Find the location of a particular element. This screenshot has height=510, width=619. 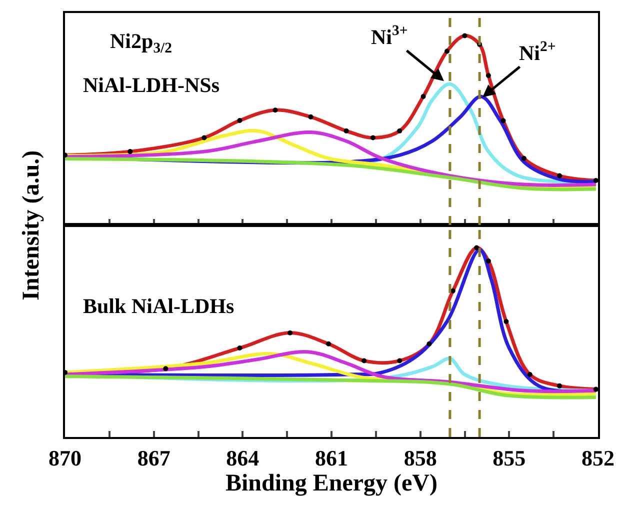

x-tick-label: 852 is located at coordinates (598, 457).